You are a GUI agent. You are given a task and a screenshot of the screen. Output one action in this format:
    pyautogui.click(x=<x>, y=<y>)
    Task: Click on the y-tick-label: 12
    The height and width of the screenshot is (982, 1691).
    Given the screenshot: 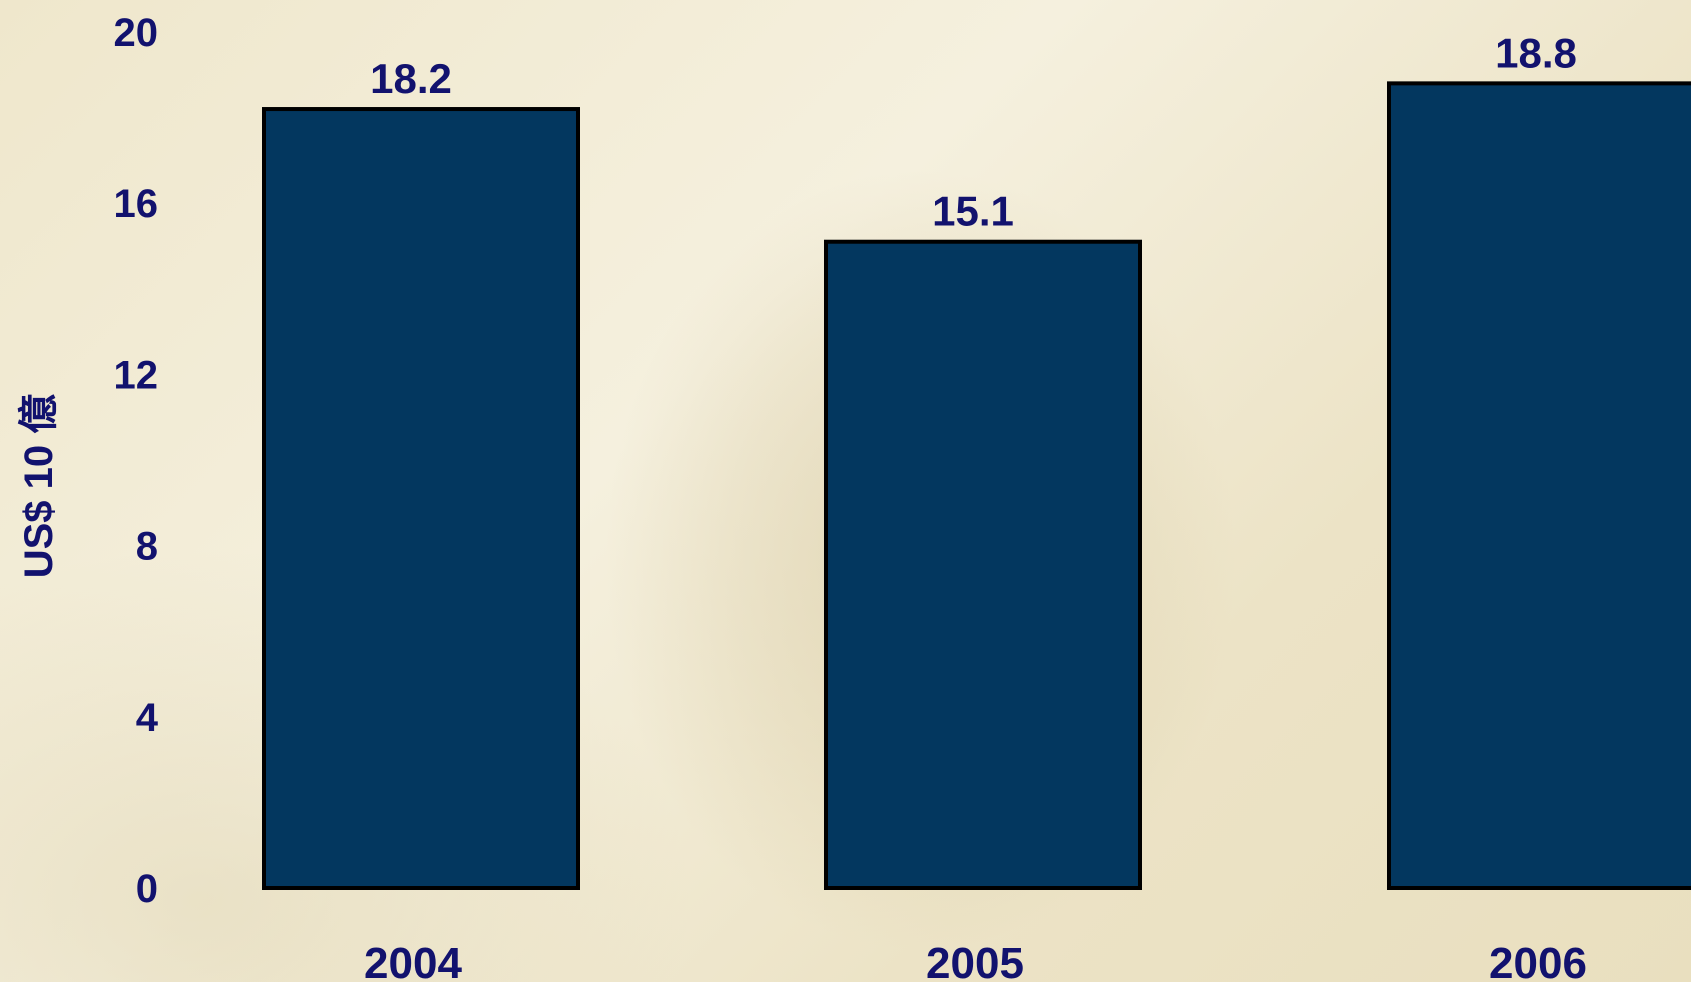 What is the action you would take?
    pyautogui.click(x=136, y=375)
    